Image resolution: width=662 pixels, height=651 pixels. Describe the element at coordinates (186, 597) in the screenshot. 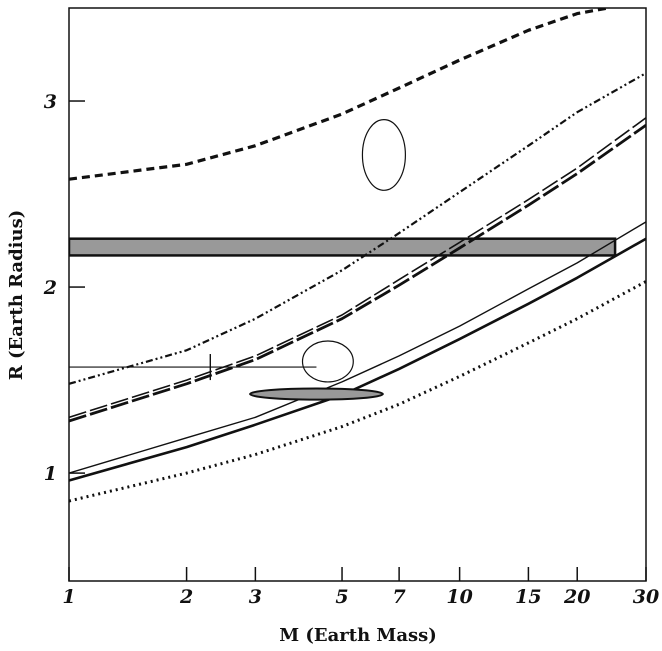

I see `x-tick-label: 2` at that location.